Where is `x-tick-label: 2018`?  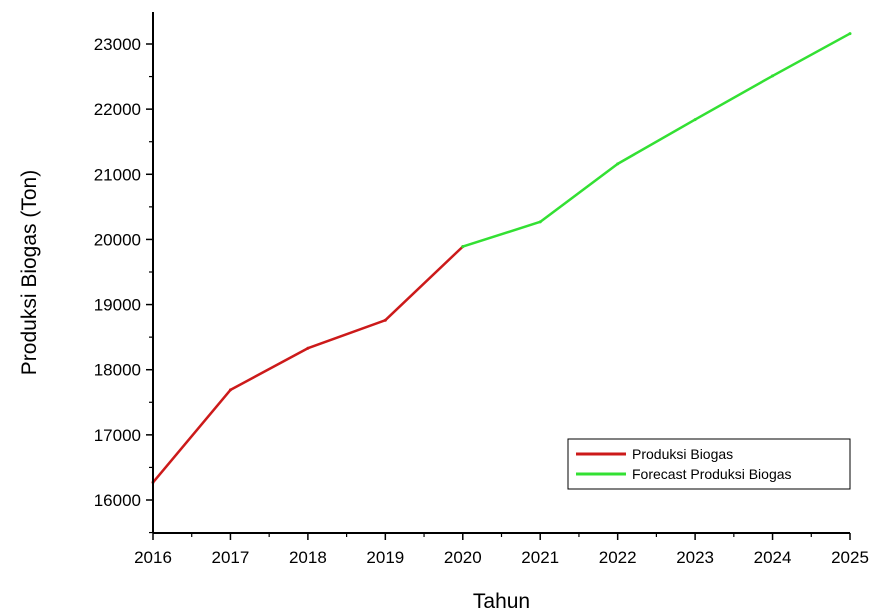
x-tick-label: 2018 is located at coordinates (308, 557).